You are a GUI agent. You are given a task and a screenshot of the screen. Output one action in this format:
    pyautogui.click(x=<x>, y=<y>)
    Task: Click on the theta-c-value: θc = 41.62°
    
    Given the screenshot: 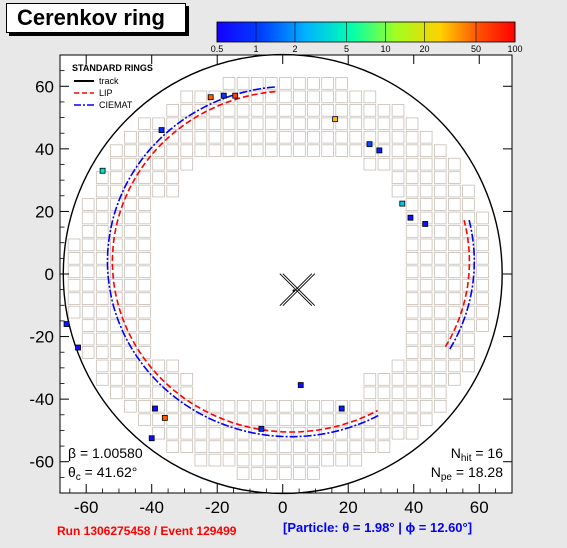 What is the action you would take?
    pyautogui.click(x=102, y=473)
    